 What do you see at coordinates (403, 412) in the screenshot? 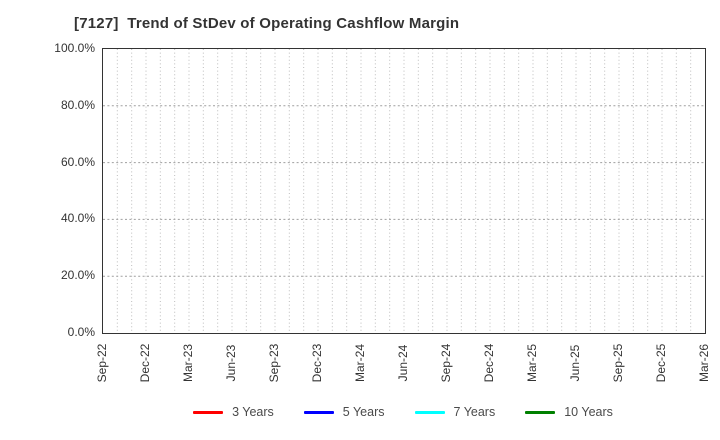
I see `legend: 3 Years 5 Years 7 Years 10 Years` at bounding box center [403, 412].